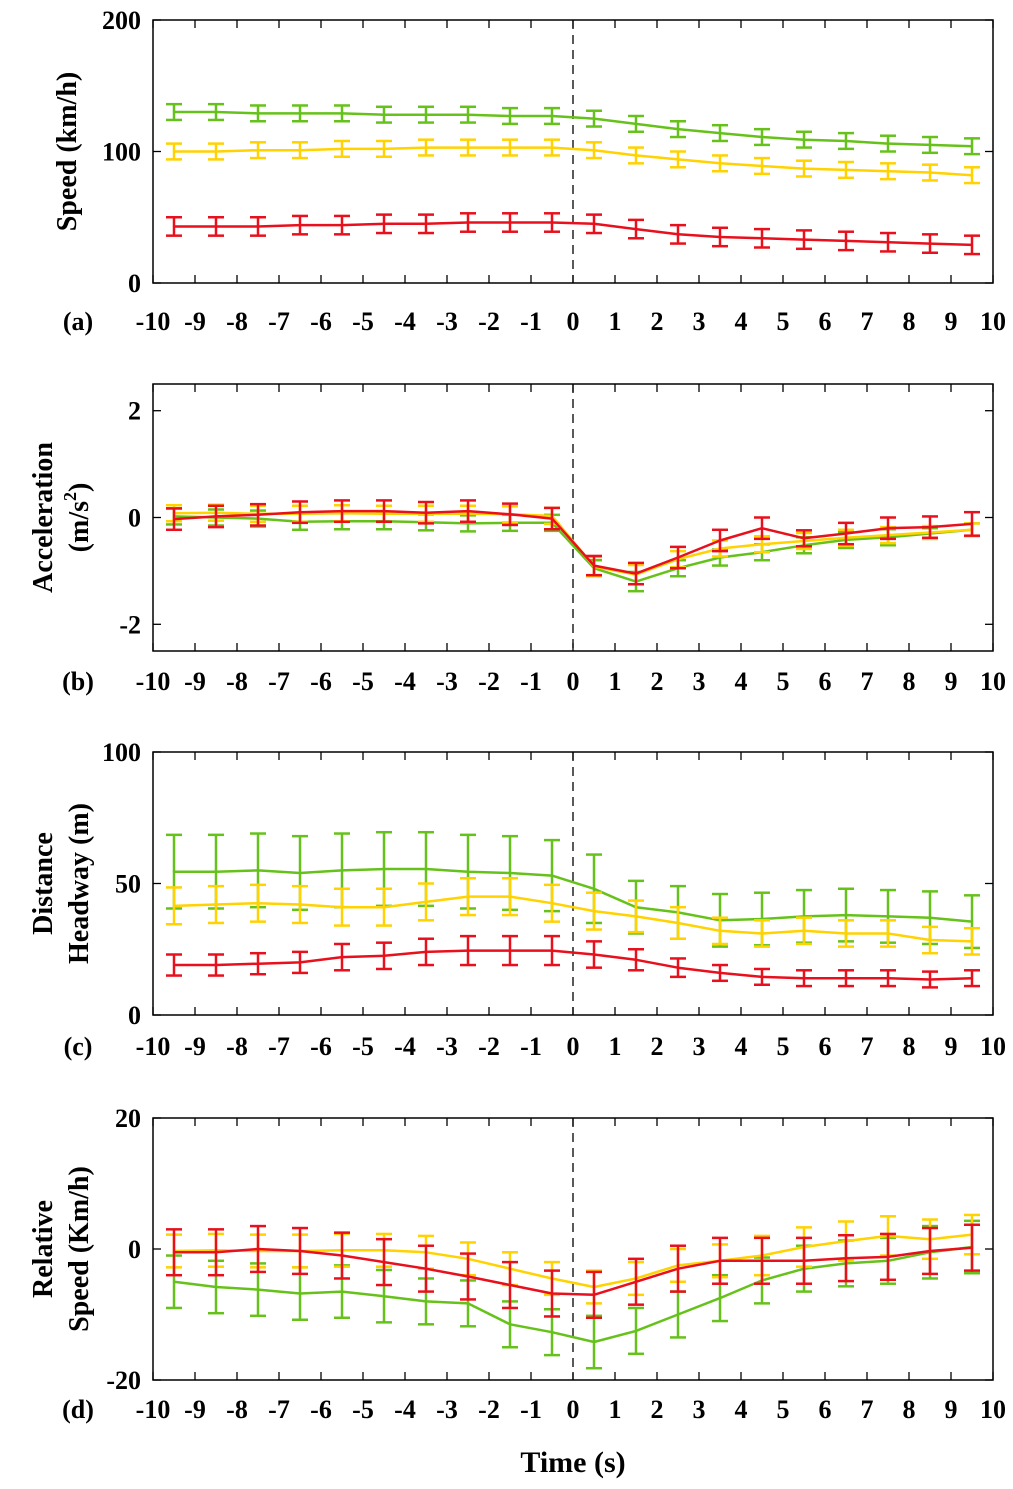  Describe the element at coordinates (79, 487) in the screenshot. I see `y-axis-label-line2-end: )` at that location.